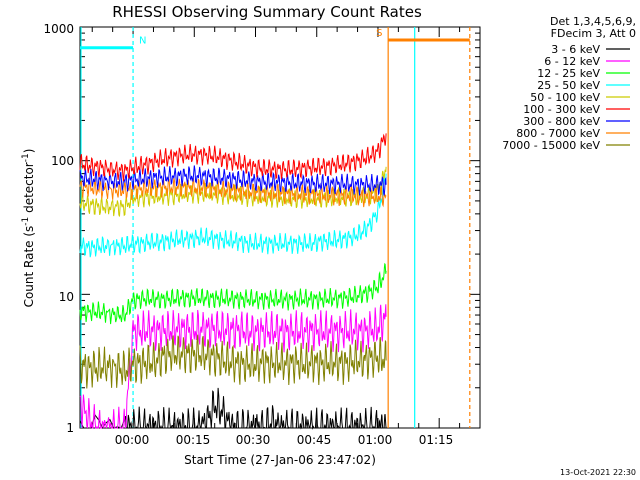 The height and width of the screenshot is (480, 640). Describe the element at coordinates (561, 109) in the screenshot. I see `legend-label-5: 100 - 300 keV` at that location.